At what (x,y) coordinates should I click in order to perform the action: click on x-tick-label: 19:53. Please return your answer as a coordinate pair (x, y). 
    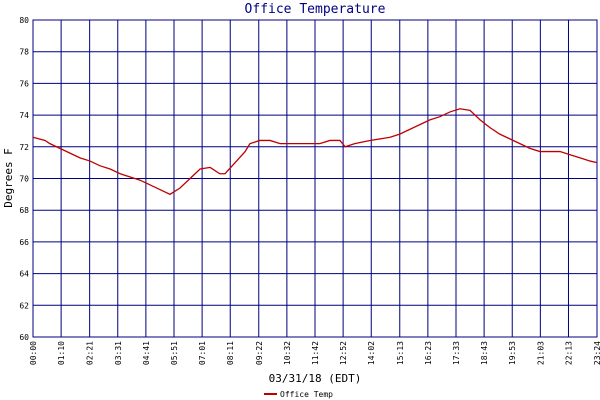
    Looking at the image, I should click on (512, 353).